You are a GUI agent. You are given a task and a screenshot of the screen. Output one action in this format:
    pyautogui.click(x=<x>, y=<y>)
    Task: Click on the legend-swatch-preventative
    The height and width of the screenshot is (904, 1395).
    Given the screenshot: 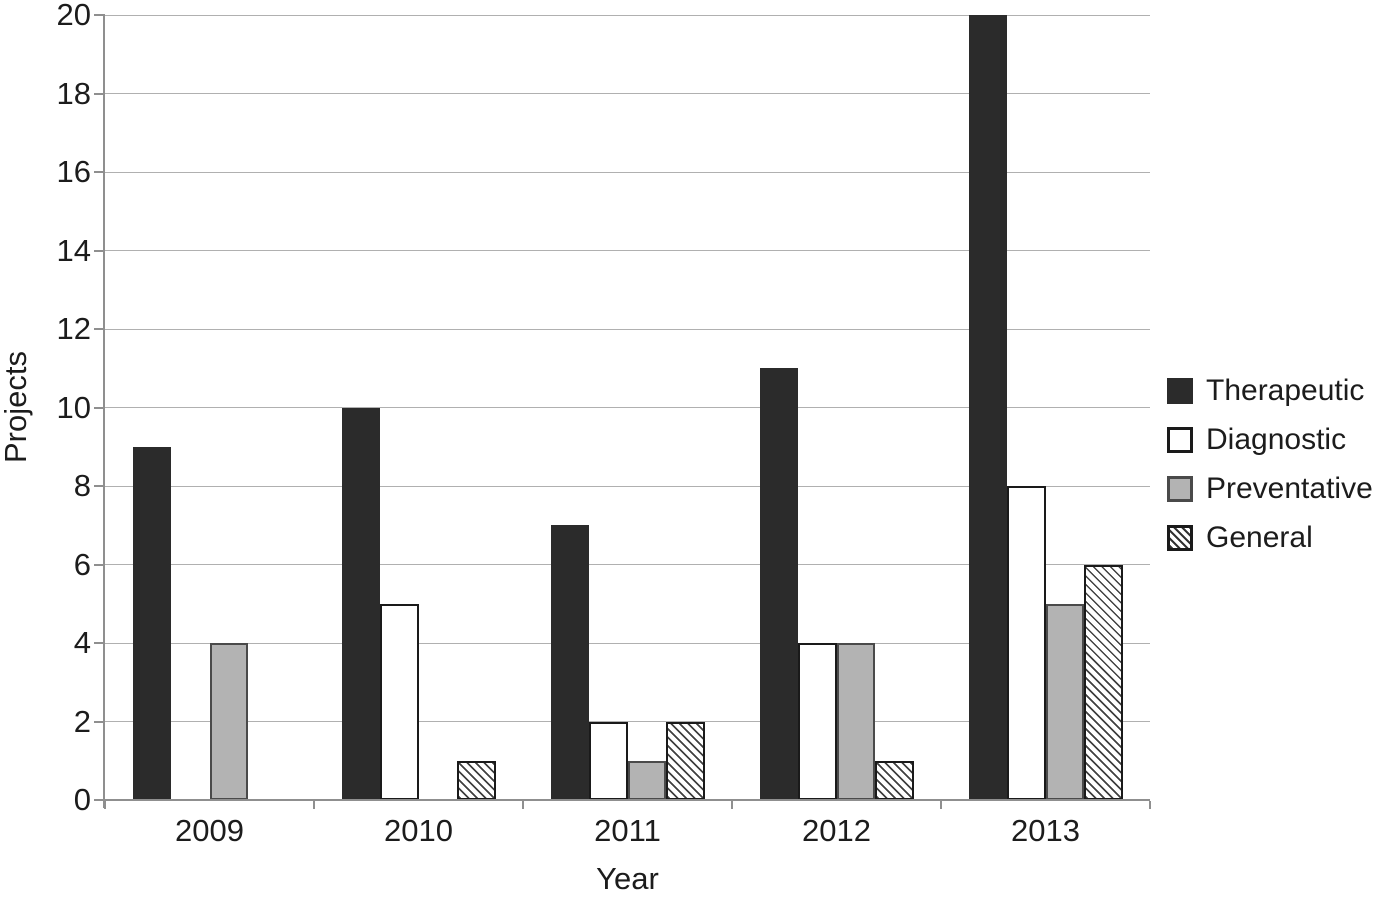 What is the action you would take?
    pyautogui.click(x=1180, y=488)
    